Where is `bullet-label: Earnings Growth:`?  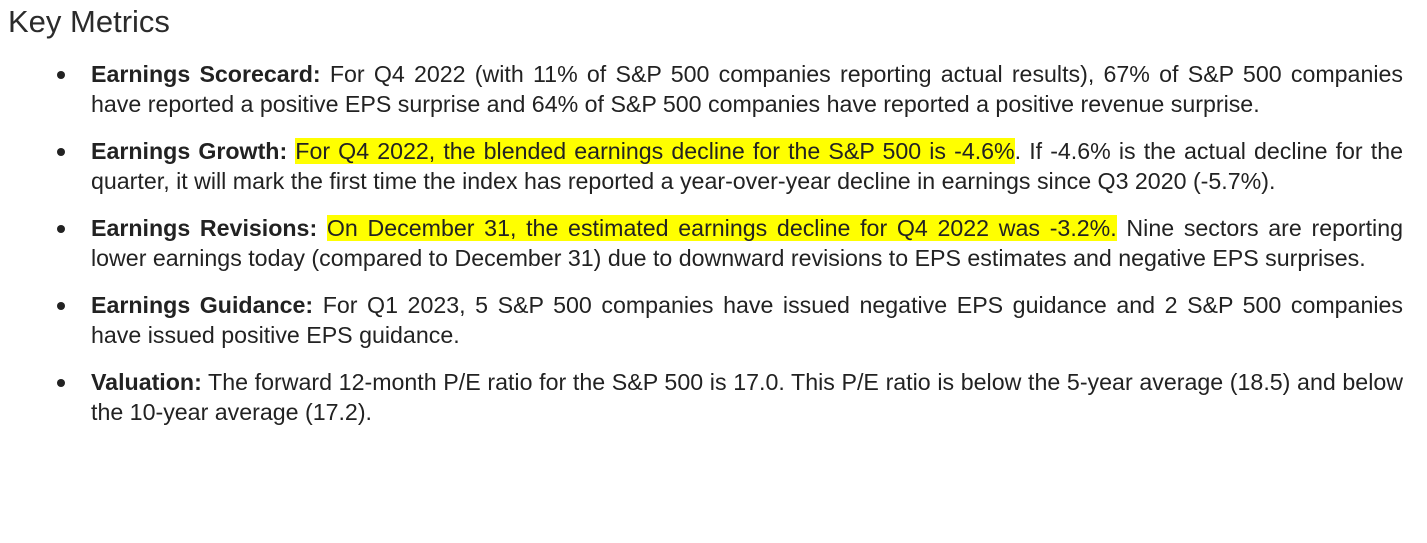 bullet-label: Earnings Growth: is located at coordinates (189, 151).